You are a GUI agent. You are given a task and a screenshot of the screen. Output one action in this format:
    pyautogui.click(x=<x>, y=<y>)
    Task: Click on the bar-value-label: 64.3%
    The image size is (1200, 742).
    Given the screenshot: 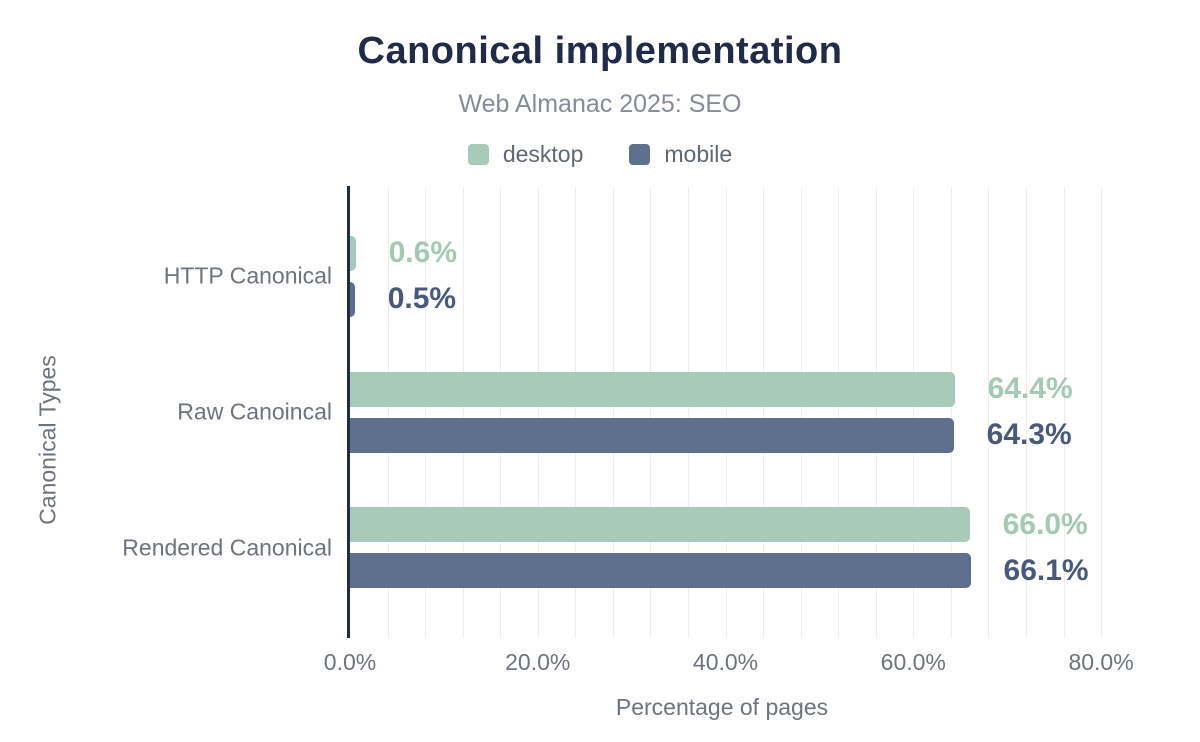 What is the action you would take?
    pyautogui.click(x=1029, y=434)
    